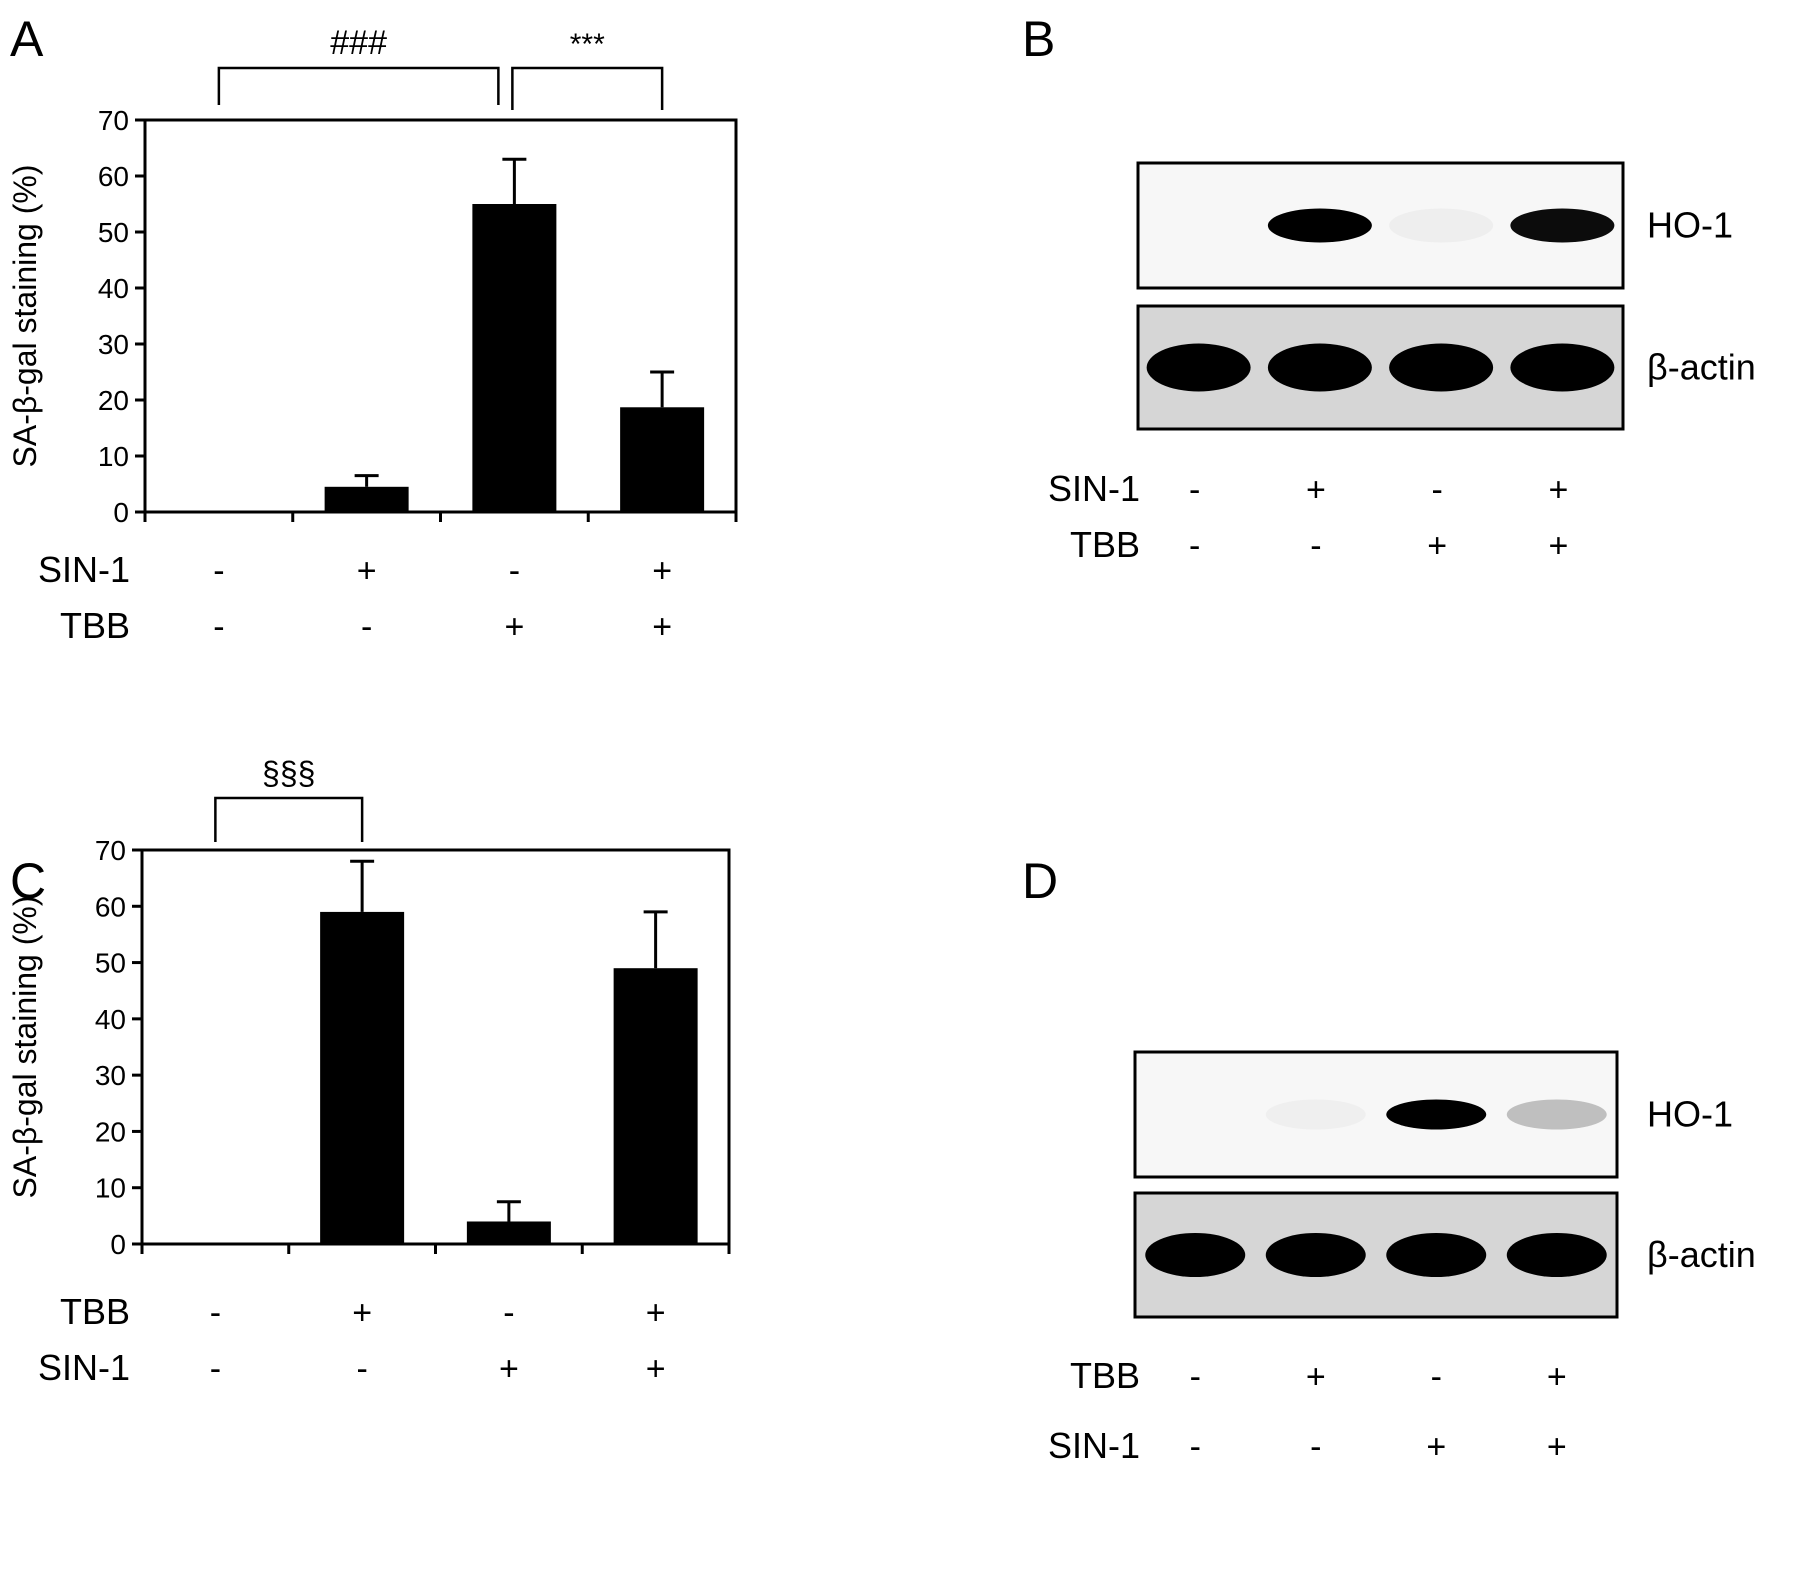 The height and width of the screenshot is (1591, 1795). What do you see at coordinates (27, 39) in the screenshot?
I see `panel-letter-a: A` at bounding box center [27, 39].